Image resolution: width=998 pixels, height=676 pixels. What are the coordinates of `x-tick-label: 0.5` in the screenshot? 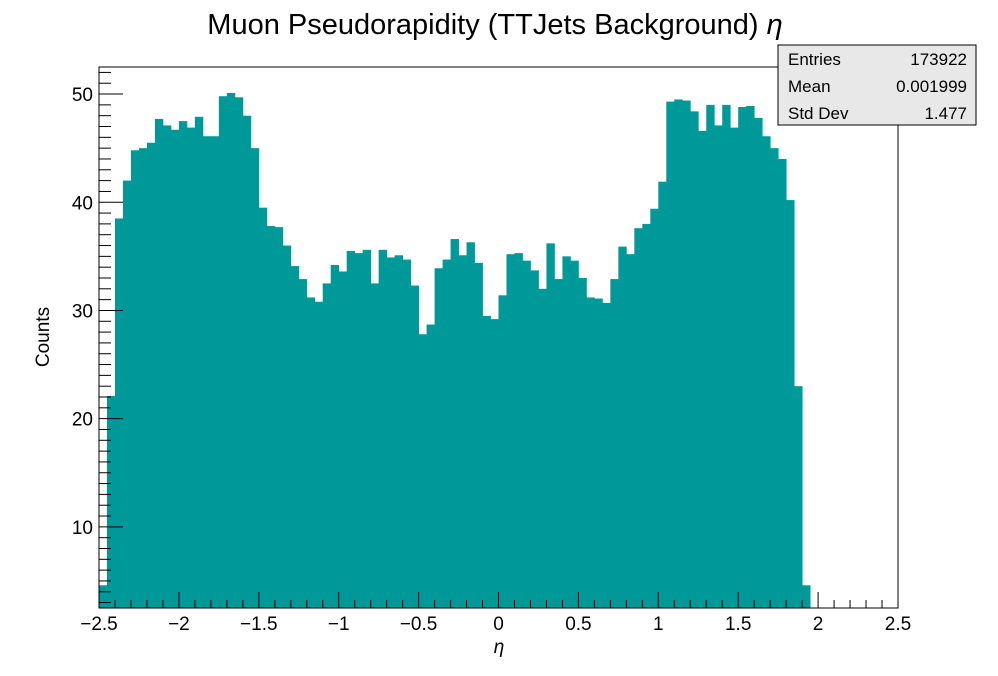 It's located at (578, 624).